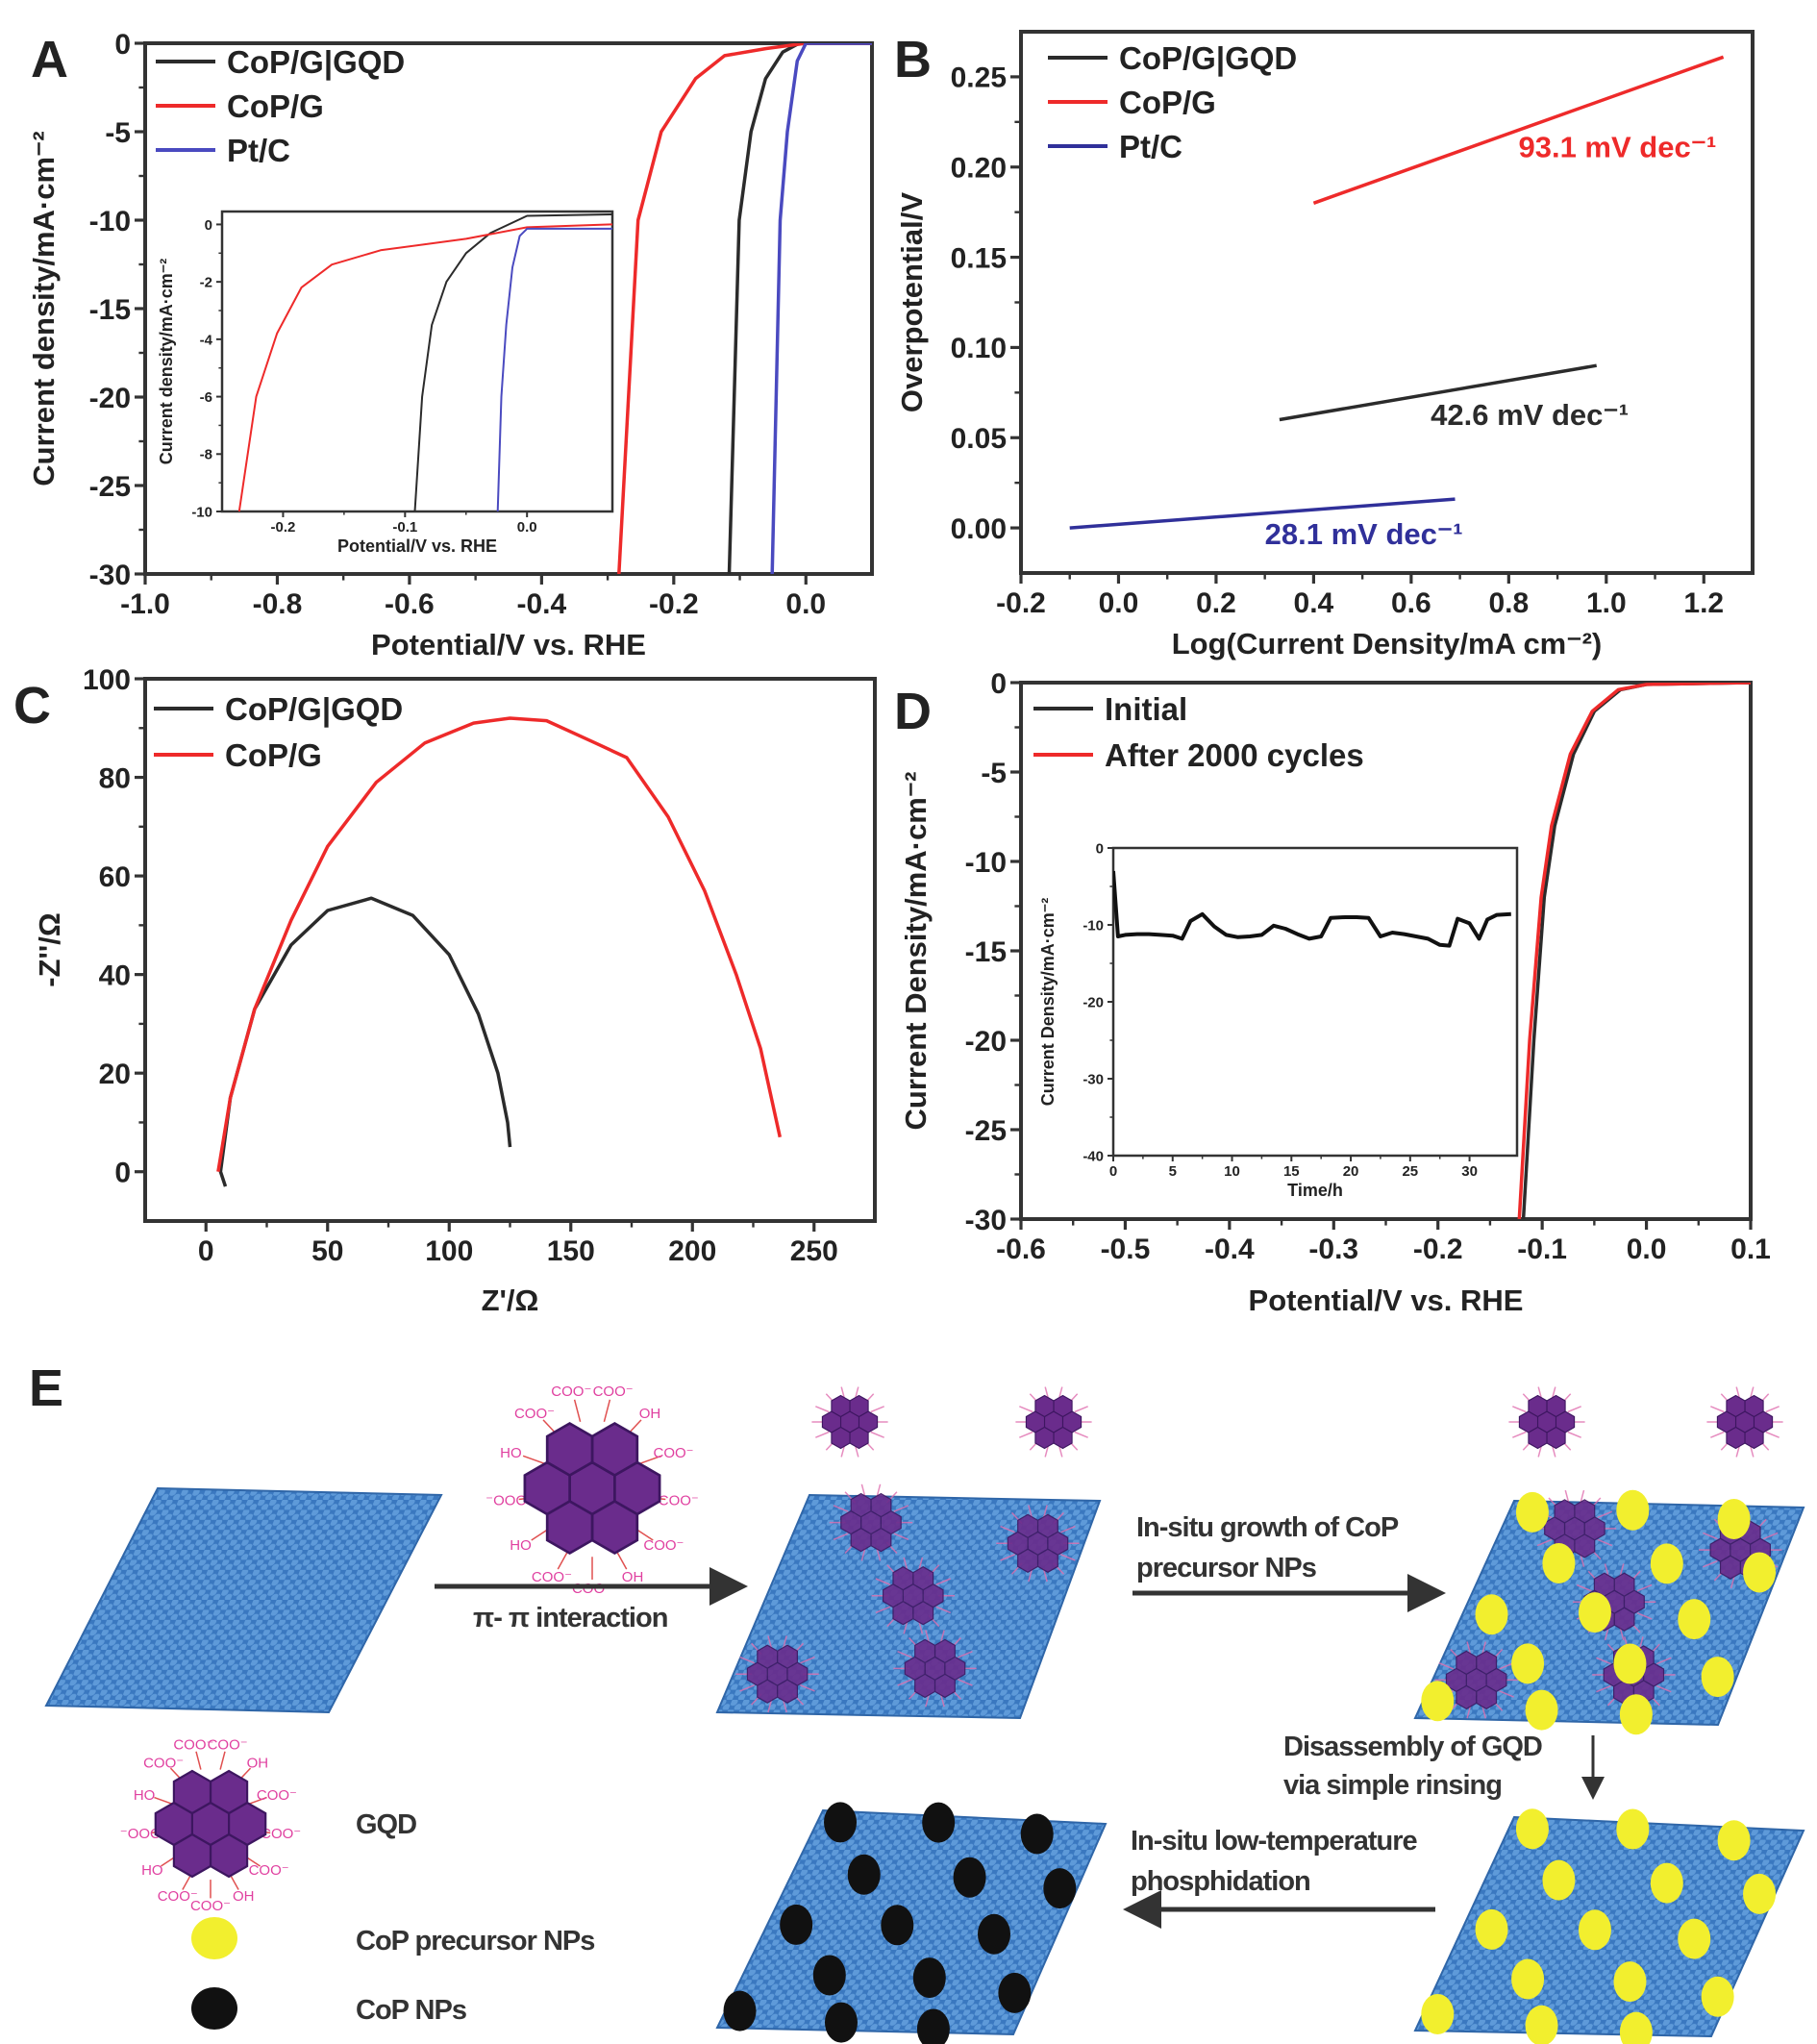 This screenshot has width=1817, height=2044. I want to click on x-tick-label: 30, so click(1469, 1171).